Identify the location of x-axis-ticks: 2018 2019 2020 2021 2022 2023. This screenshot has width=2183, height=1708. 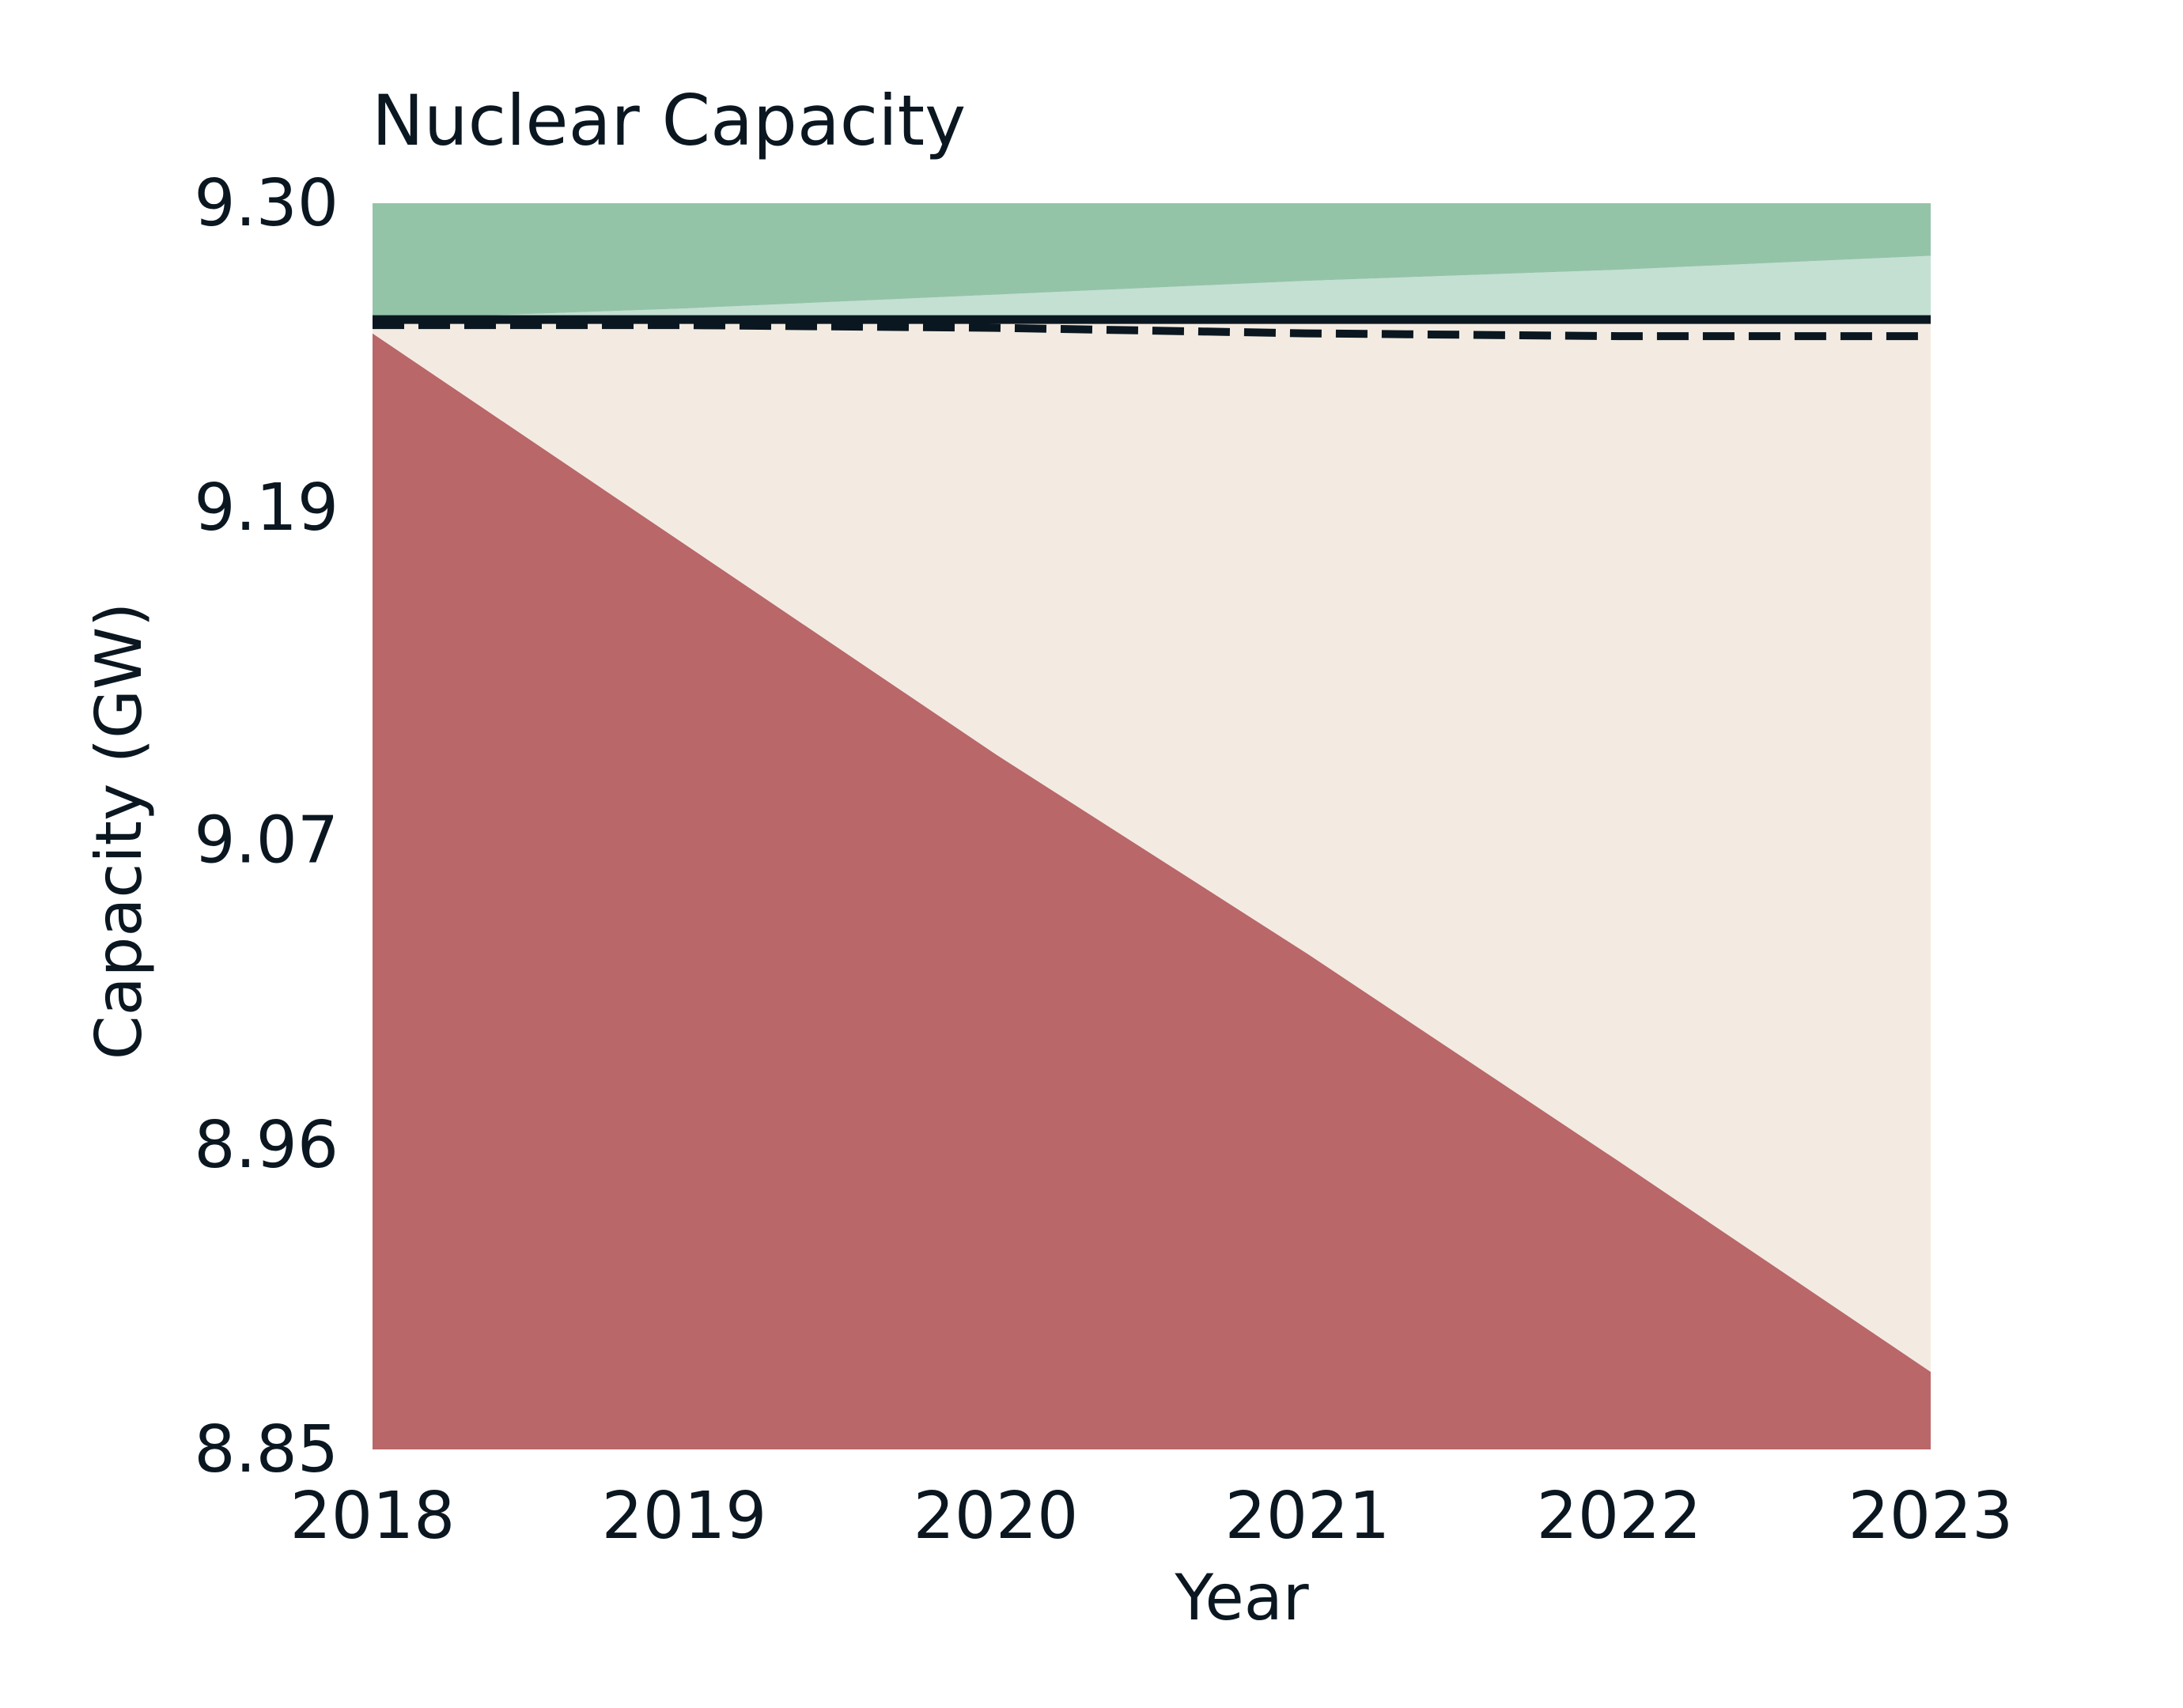
(1152, 1516).